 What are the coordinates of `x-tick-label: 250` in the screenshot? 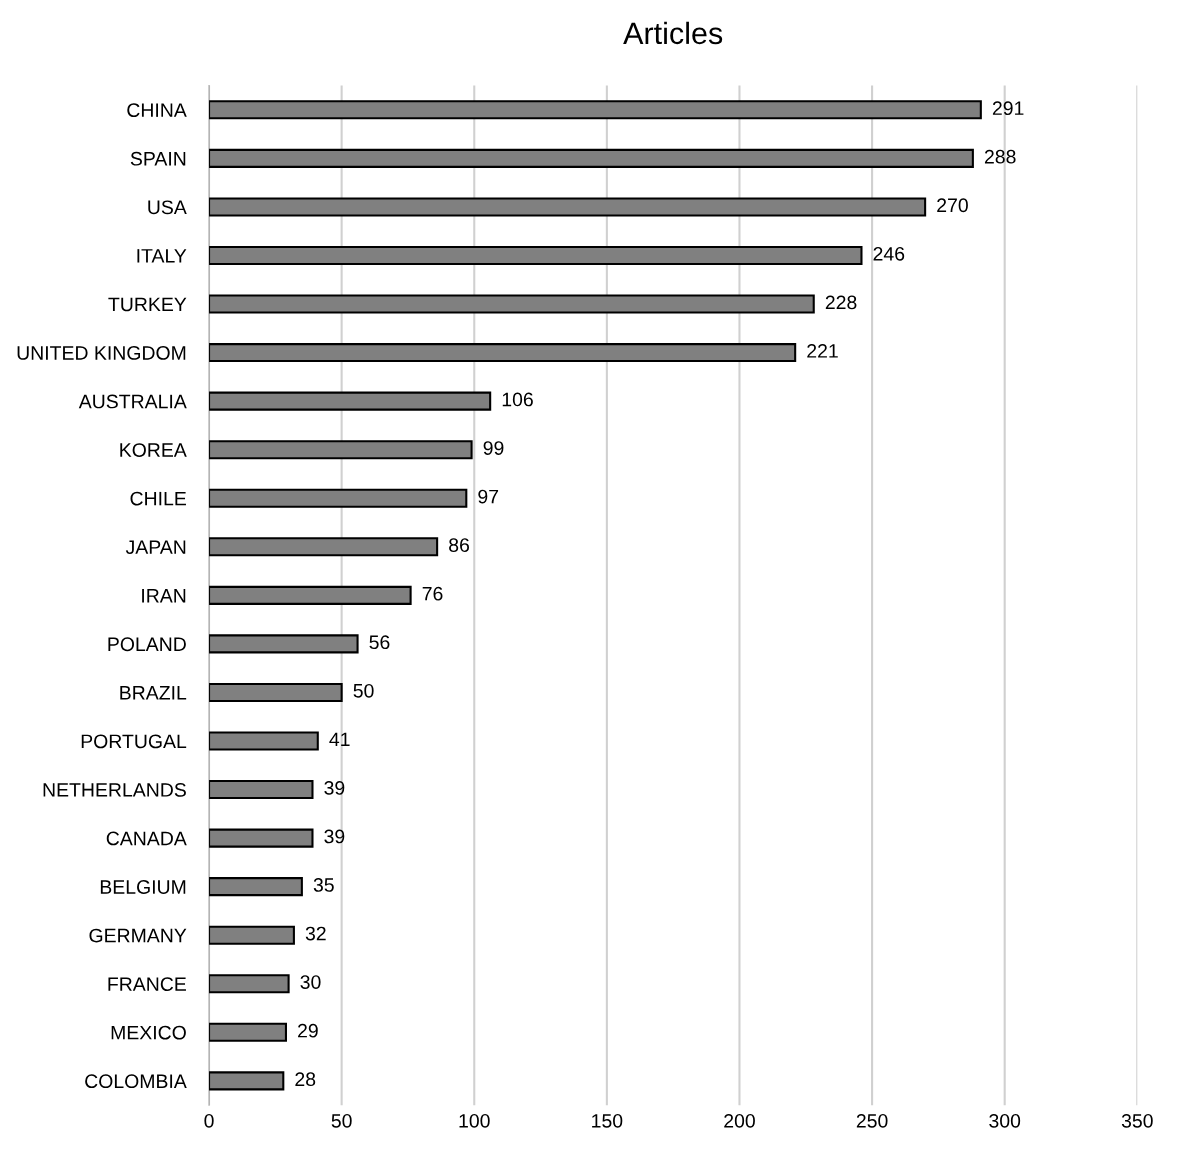 It's located at (872, 1120).